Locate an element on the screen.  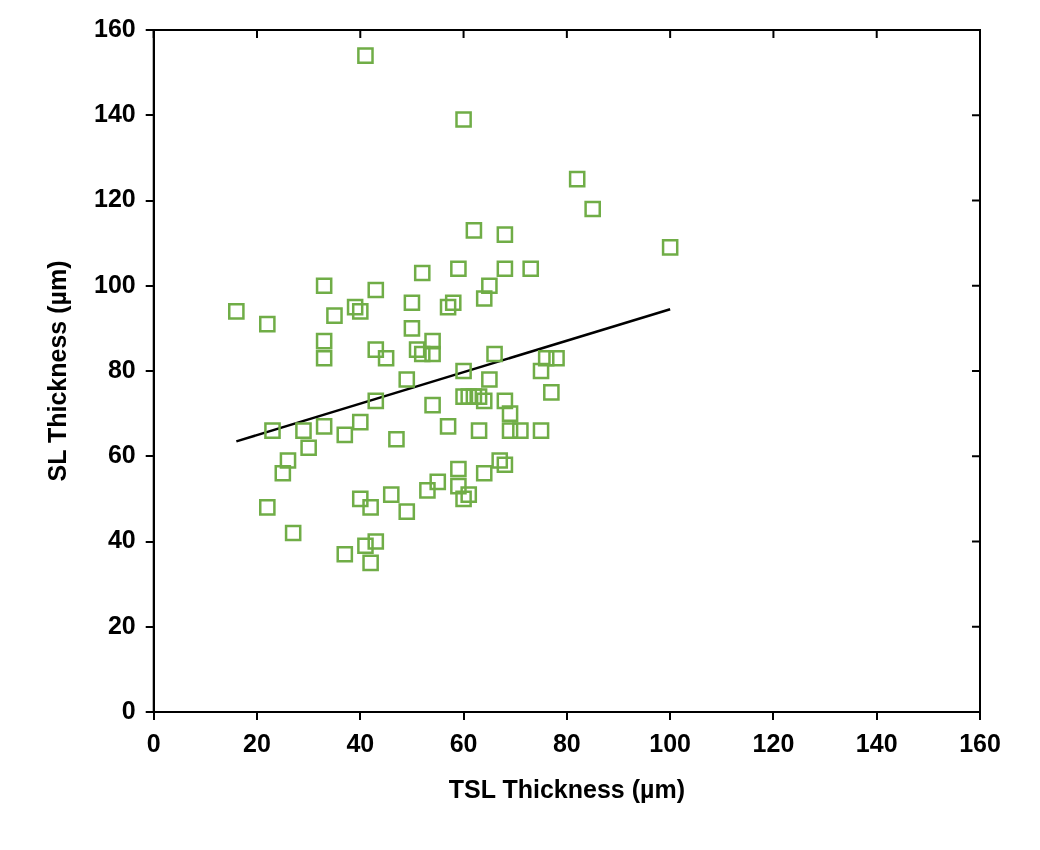
x-tick-label: 40 is located at coordinates (360, 742).